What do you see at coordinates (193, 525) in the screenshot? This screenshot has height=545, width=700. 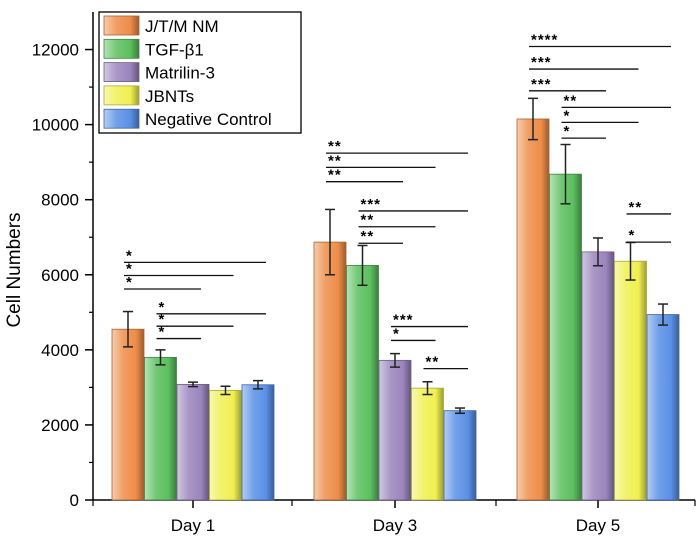 I see `x-tick-label: Day 1` at bounding box center [193, 525].